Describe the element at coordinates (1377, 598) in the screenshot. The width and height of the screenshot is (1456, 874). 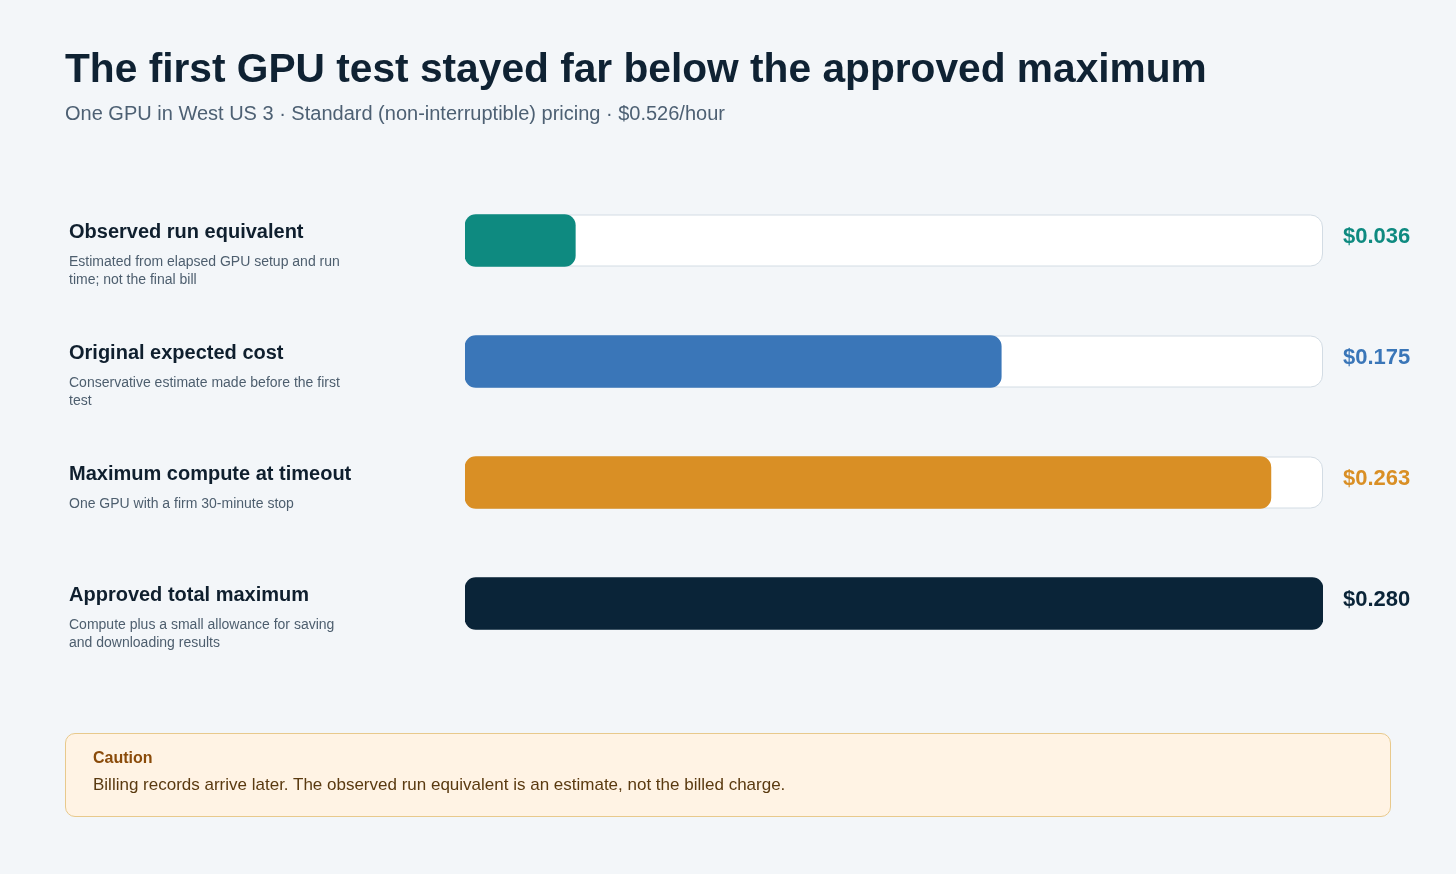
I see `data-label: $0.280` at that location.